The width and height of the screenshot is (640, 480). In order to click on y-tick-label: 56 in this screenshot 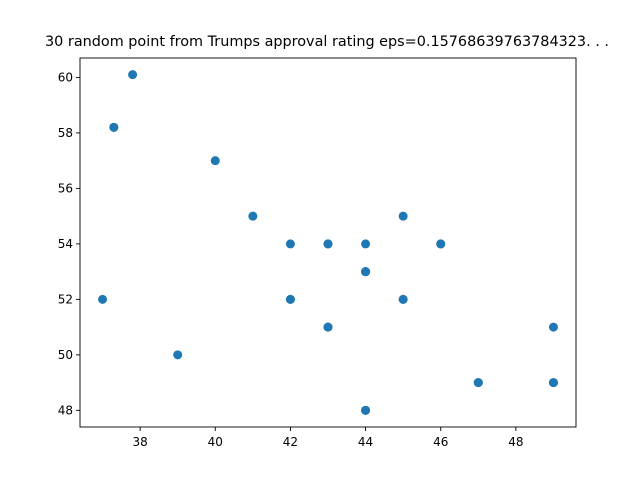, I will do `click(65, 188)`.